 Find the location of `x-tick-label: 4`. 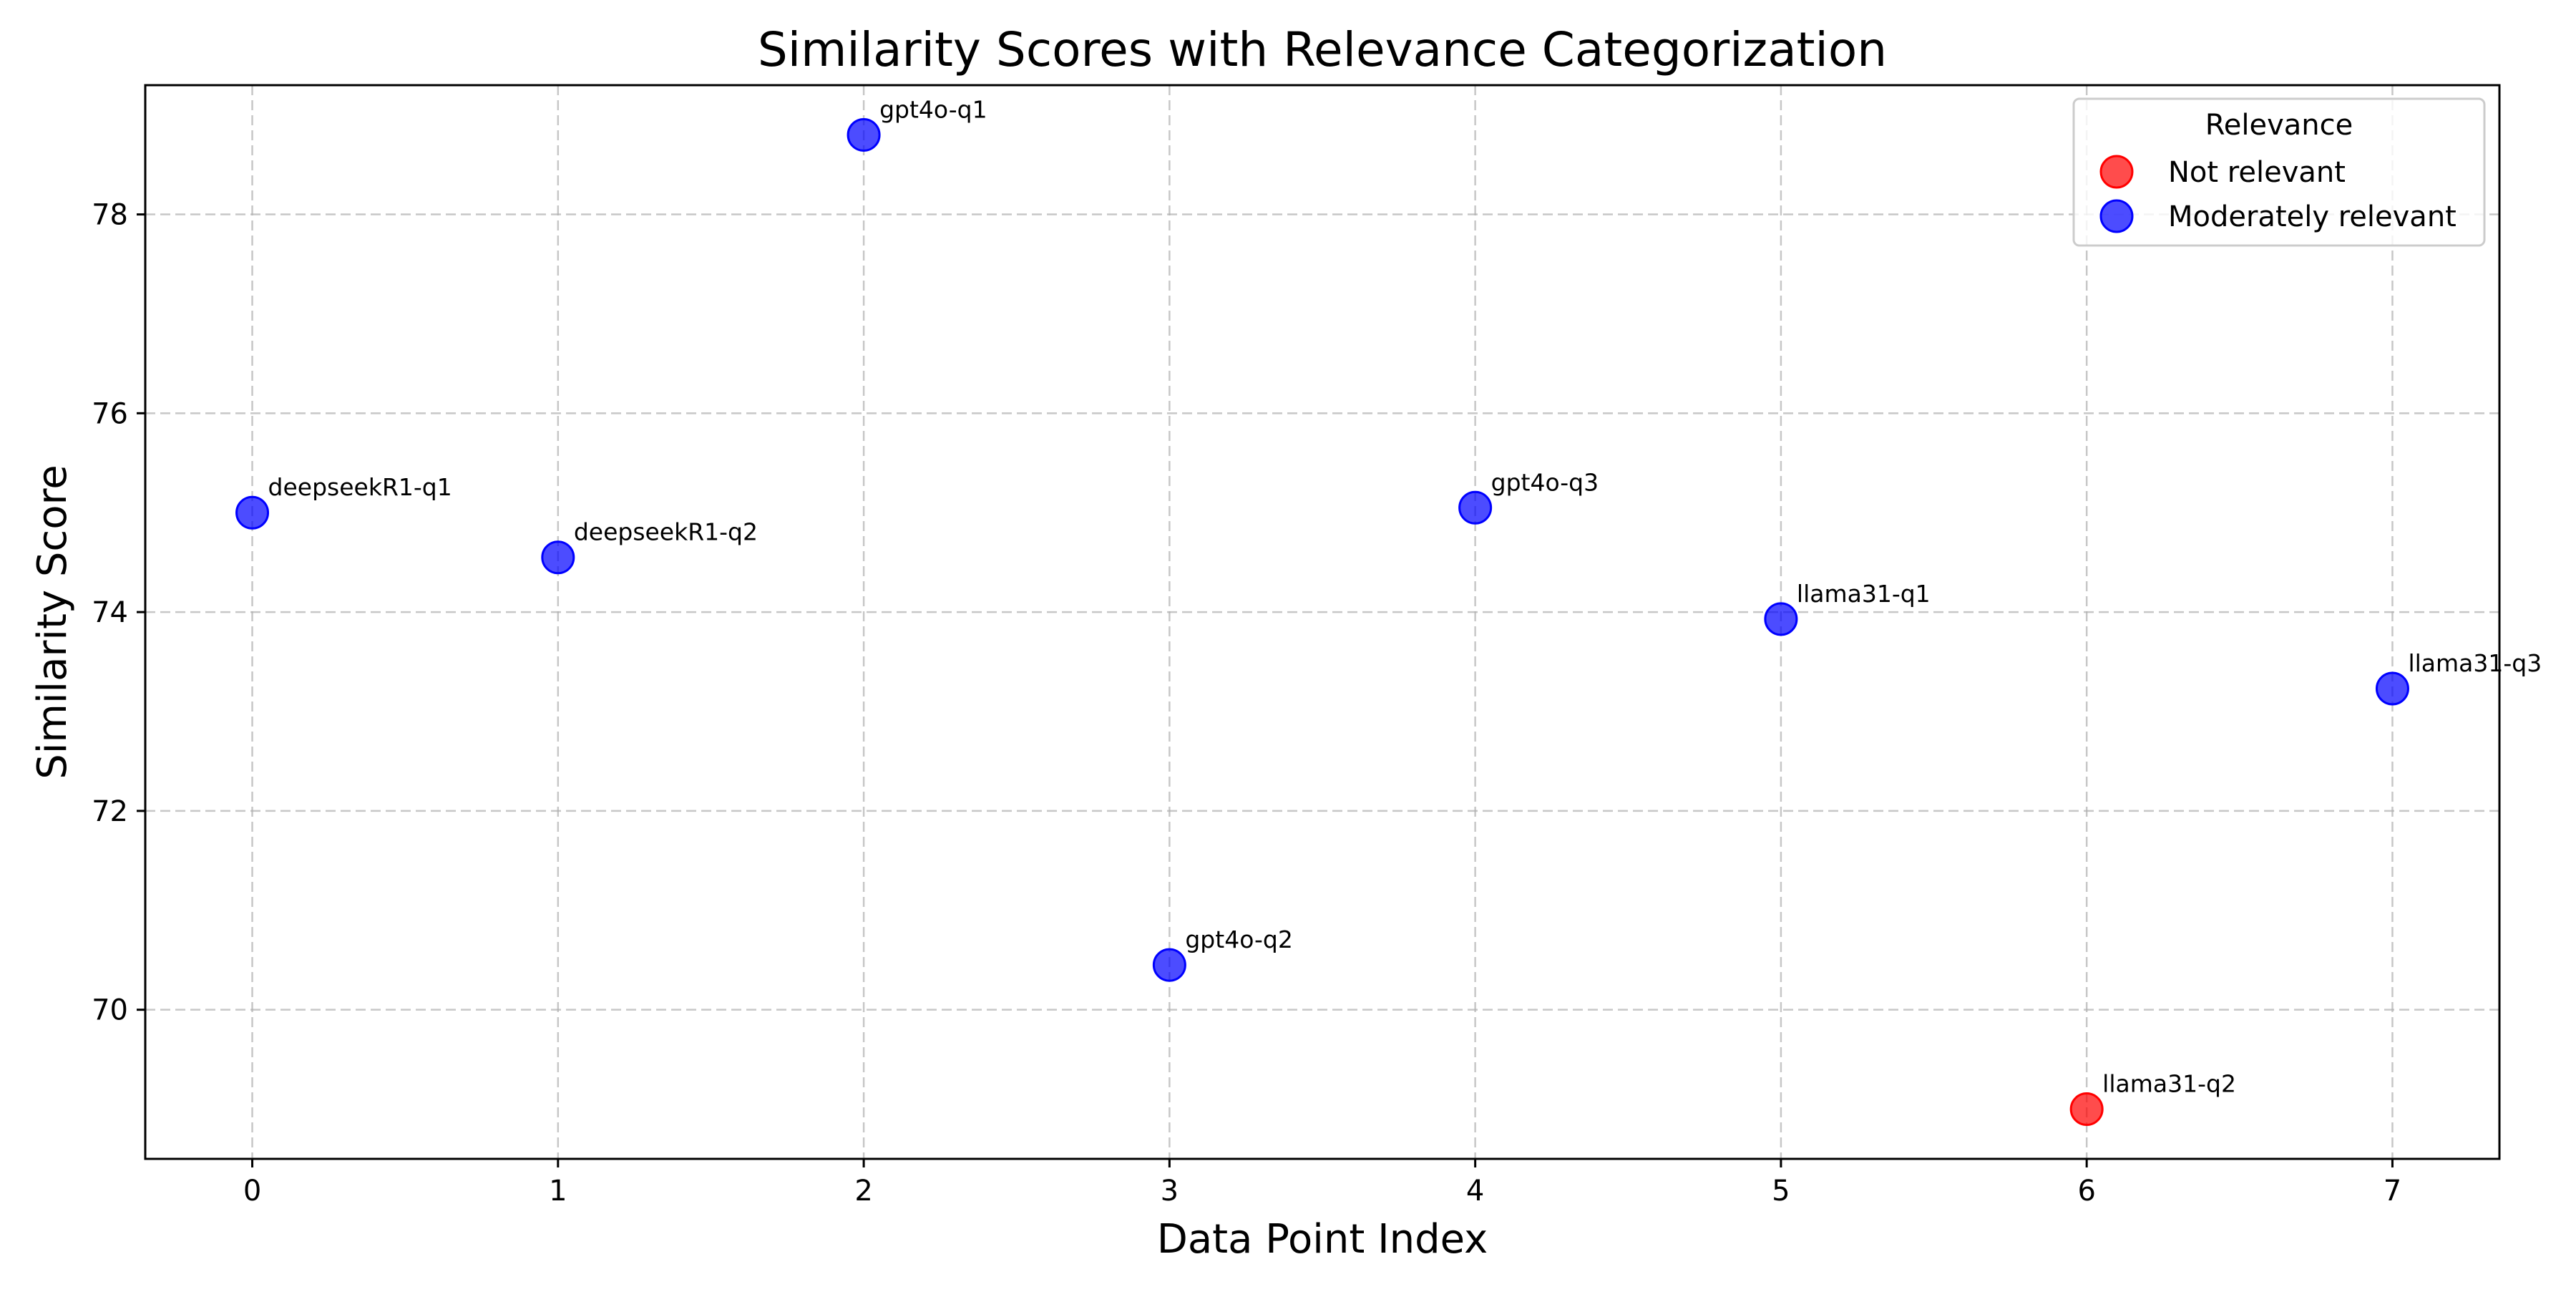

x-tick-label: 4 is located at coordinates (1475, 1191).